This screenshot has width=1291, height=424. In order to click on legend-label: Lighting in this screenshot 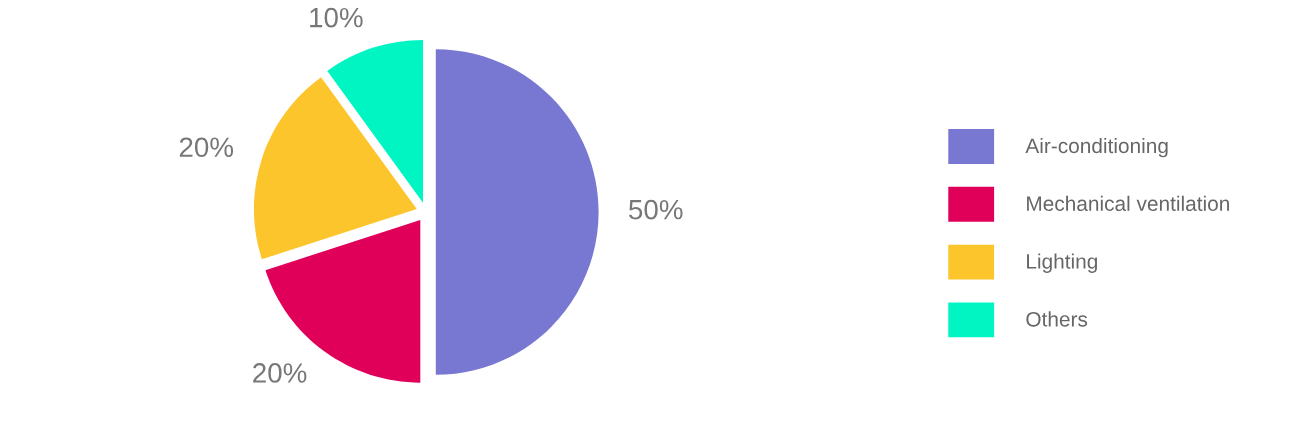, I will do `click(1062, 263)`.